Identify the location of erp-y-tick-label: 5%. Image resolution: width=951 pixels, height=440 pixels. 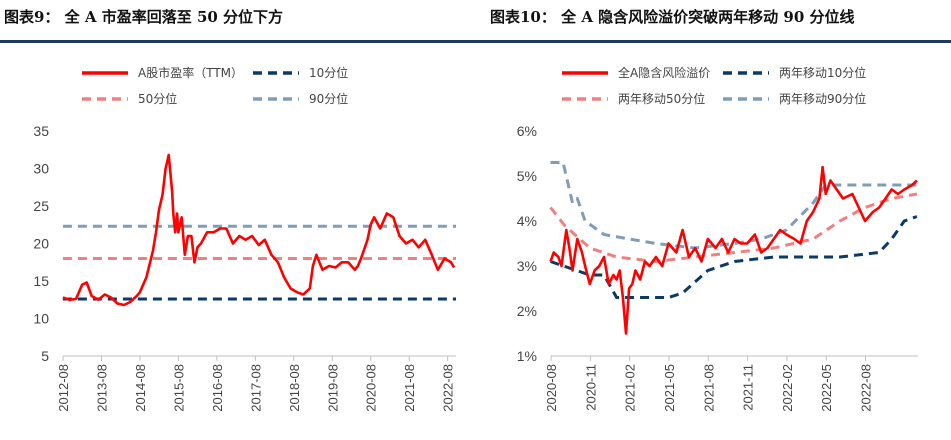
(527, 176).